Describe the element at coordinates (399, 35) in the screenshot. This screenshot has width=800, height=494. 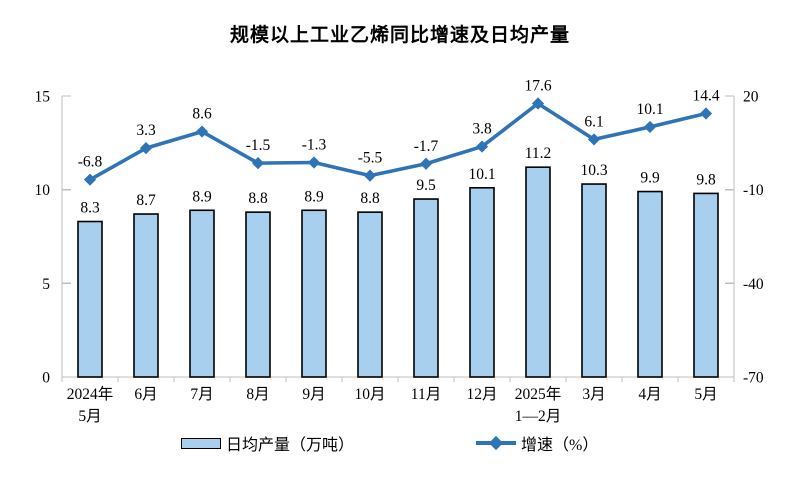
I see `chart-title: 规模以上工业乙烯同比增速及日均产量` at that location.